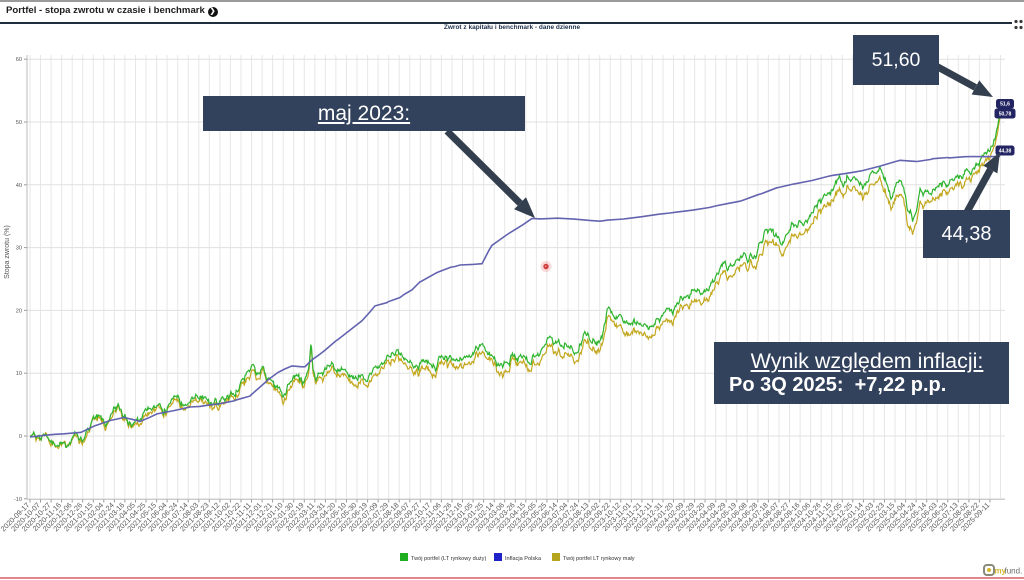  What do you see at coordinates (1005, 105) in the screenshot?
I see `svg-text: 51,6` at bounding box center [1005, 105].